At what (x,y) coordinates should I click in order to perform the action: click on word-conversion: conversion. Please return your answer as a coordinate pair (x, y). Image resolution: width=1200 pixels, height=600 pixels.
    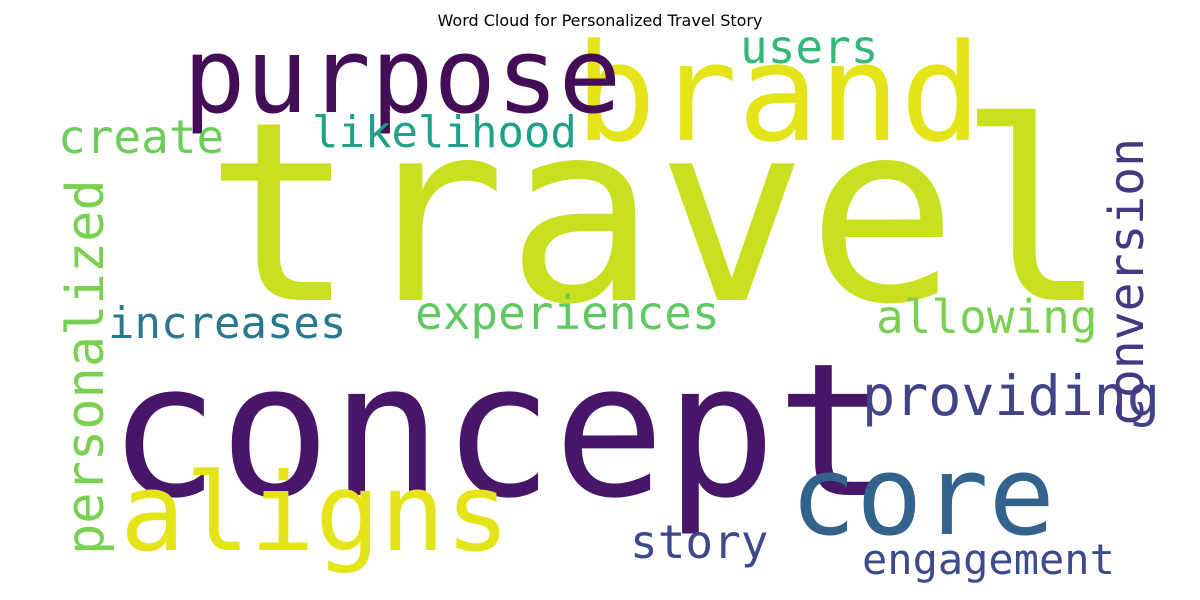
    Looking at the image, I should click on (1127, 282).